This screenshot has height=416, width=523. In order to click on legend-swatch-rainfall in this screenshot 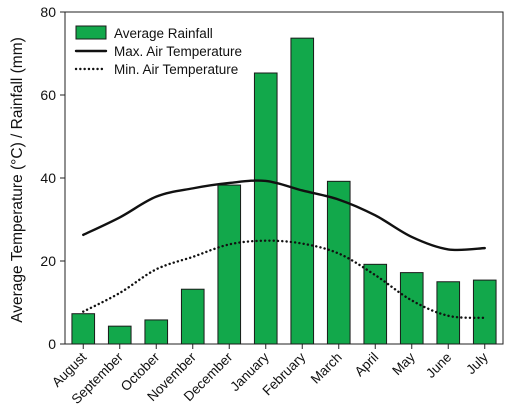, I will do `click(91, 32)`.